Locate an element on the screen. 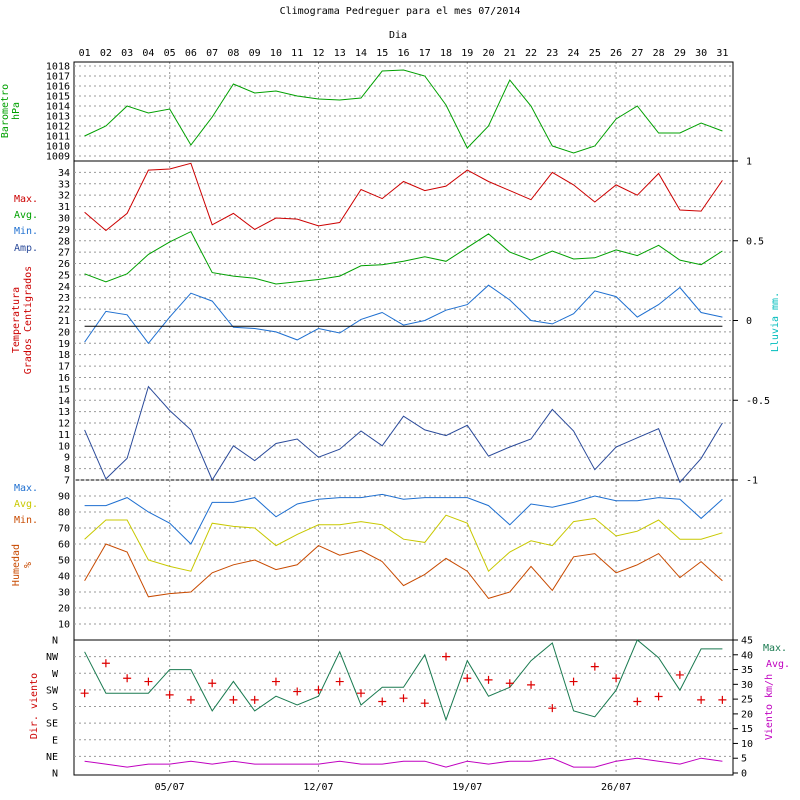  day-tick-label: 31 is located at coordinates (722, 53).